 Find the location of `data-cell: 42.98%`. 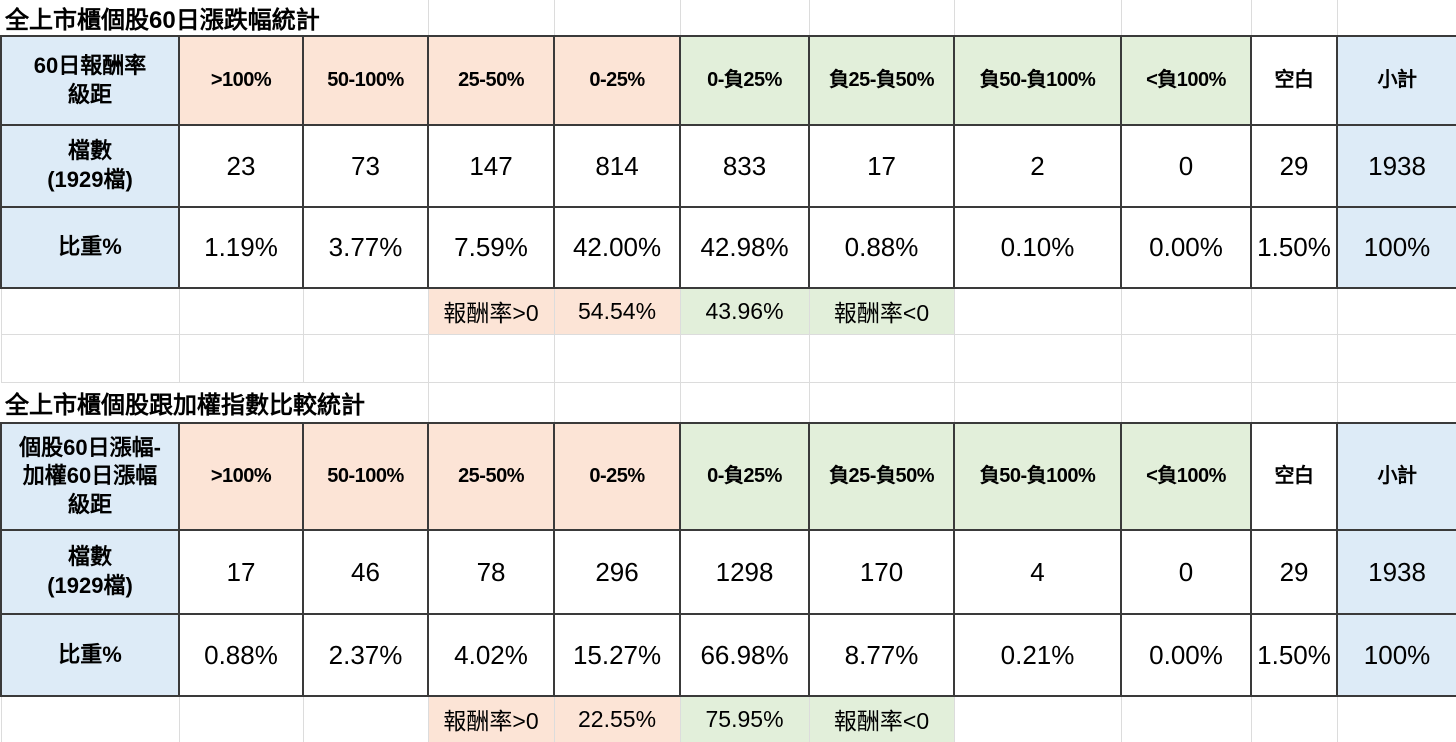

data-cell: 42.98% is located at coordinates (745, 247).